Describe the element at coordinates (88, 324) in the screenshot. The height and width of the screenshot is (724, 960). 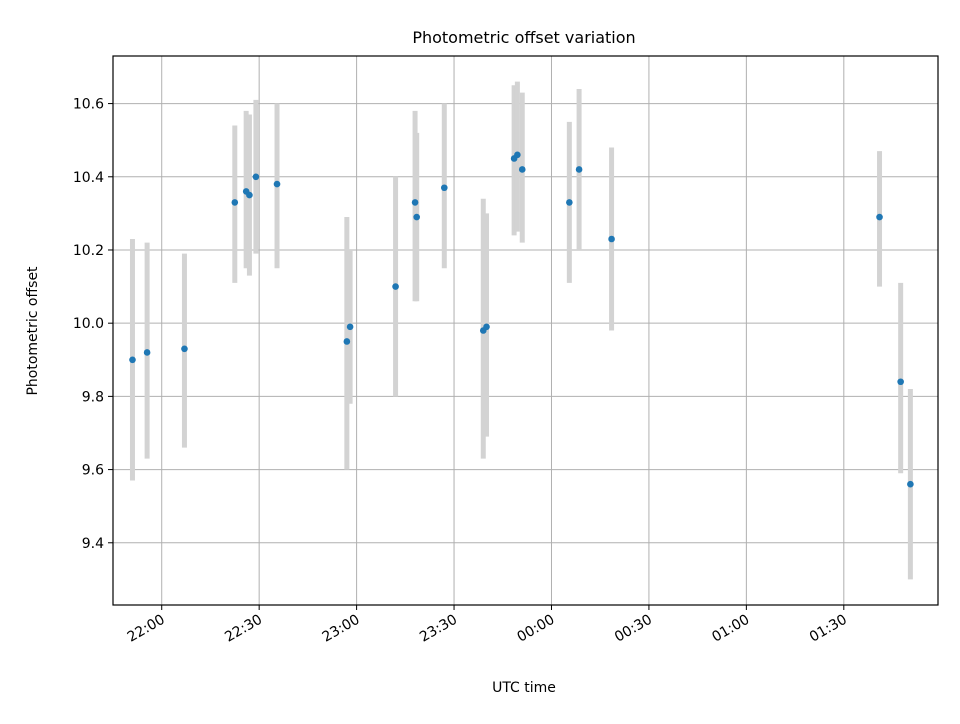
I see `y-tick-label: 10.0` at that location.